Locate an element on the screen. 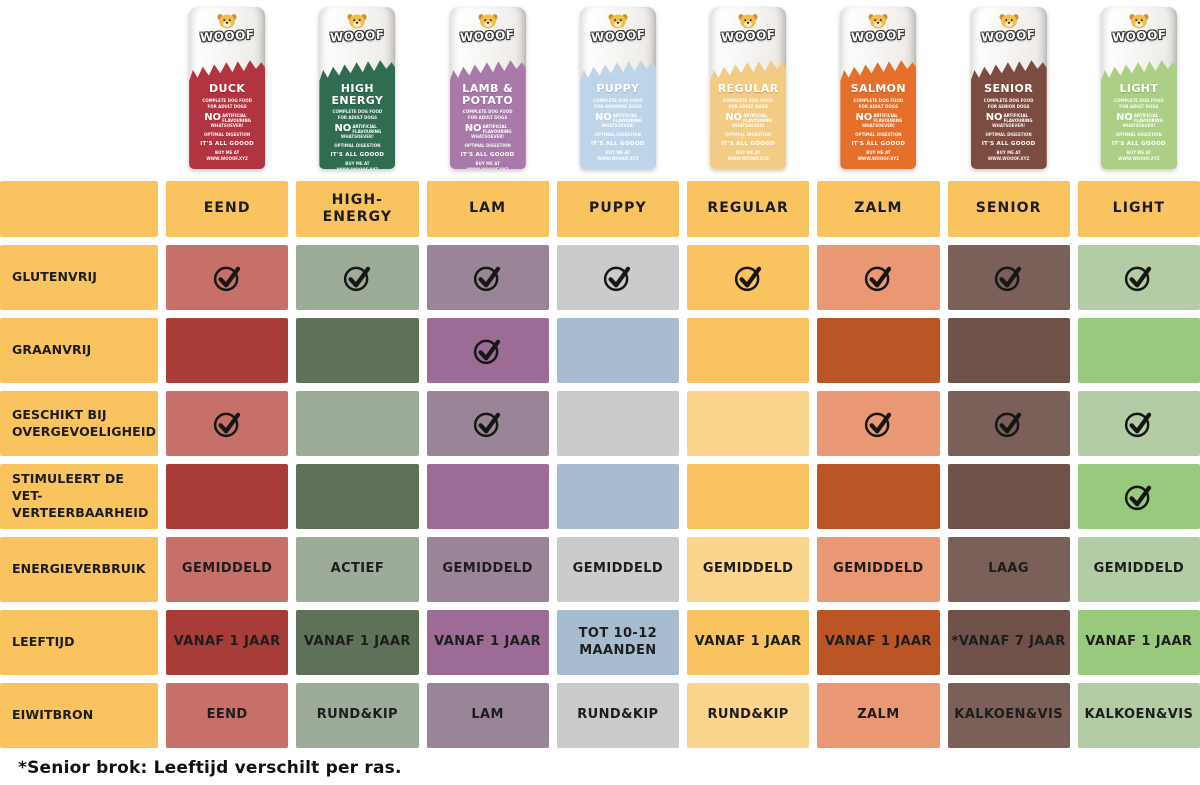 This screenshot has width=1200, height=785. bag-subtitle-line: FOR GROWING DOGS is located at coordinates (618, 106).